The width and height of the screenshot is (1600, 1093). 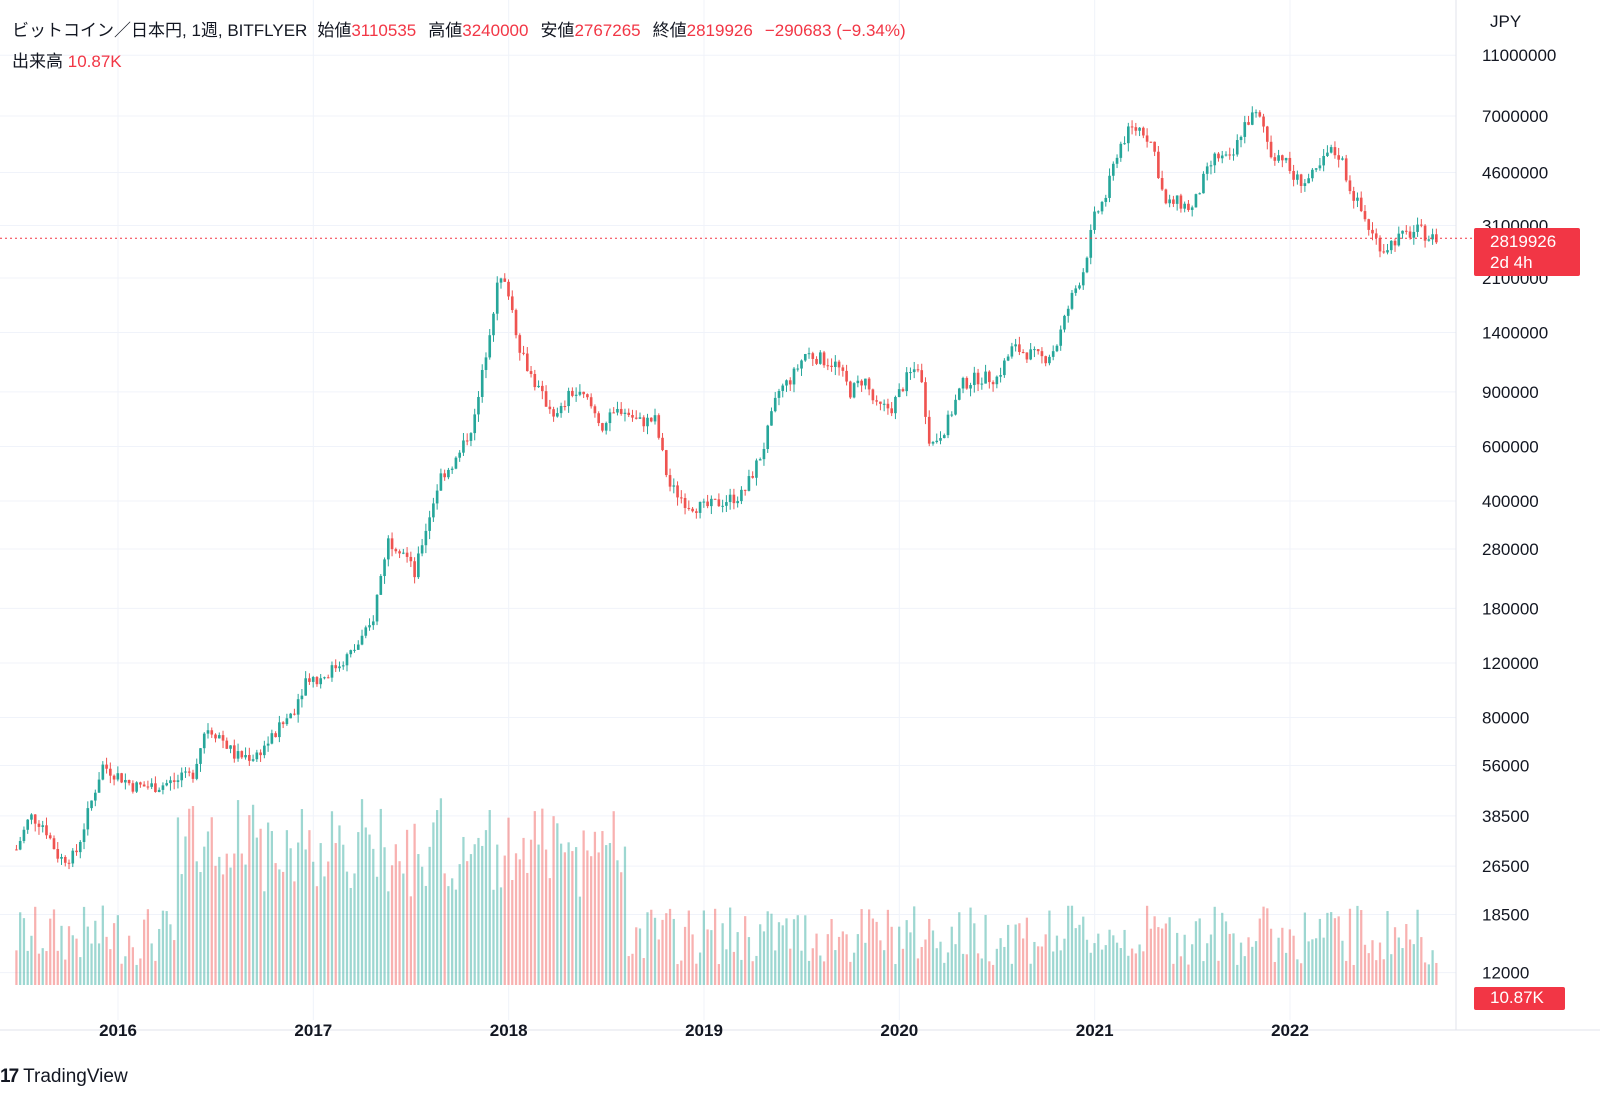 I want to click on price-tick-label: 600000, so click(x=1510, y=446).